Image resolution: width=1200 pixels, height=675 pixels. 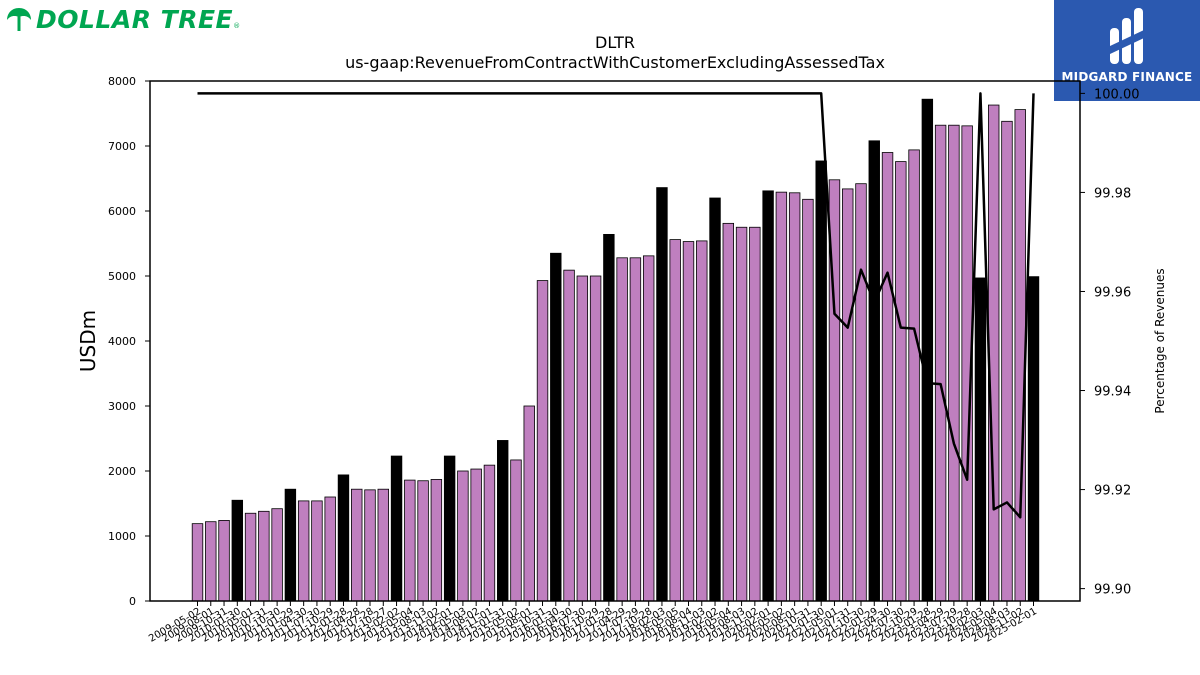 I want to click on y-axis-label: USDm, so click(x=88, y=341).